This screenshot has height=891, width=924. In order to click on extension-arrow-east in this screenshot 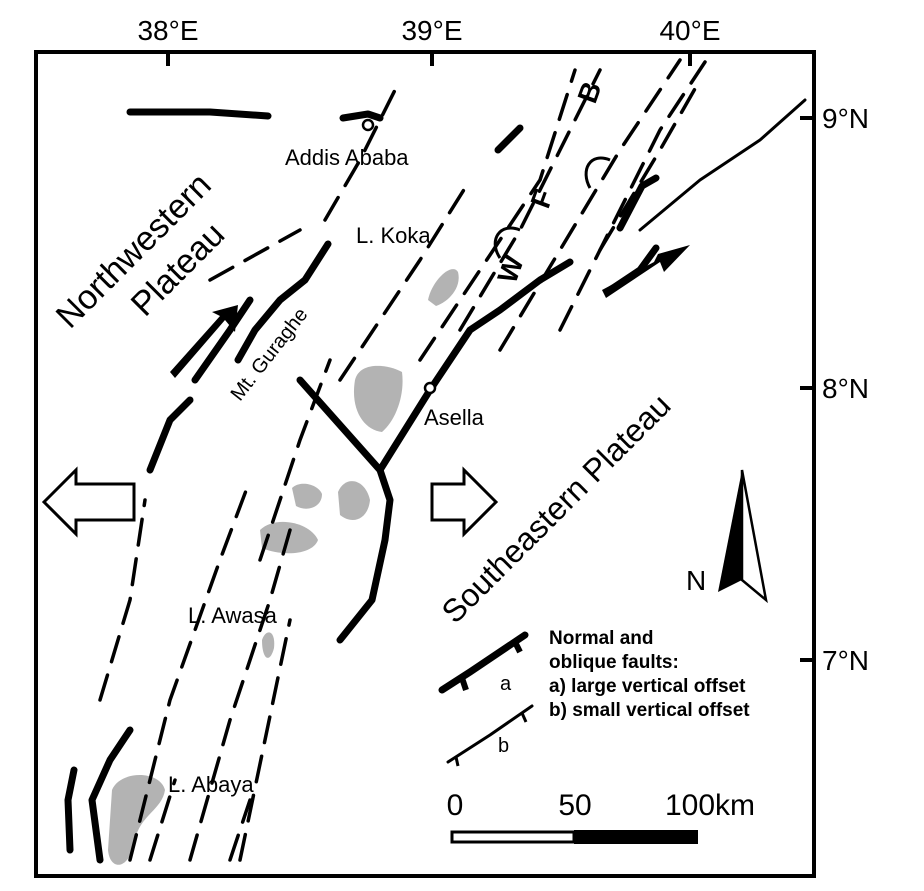, I will do `click(464, 502)`.